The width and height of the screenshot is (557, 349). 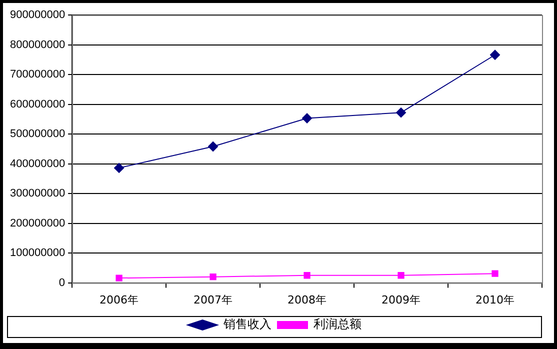 What do you see at coordinates (38, 74) in the screenshot?
I see `y-tick-label: 700000000` at bounding box center [38, 74].